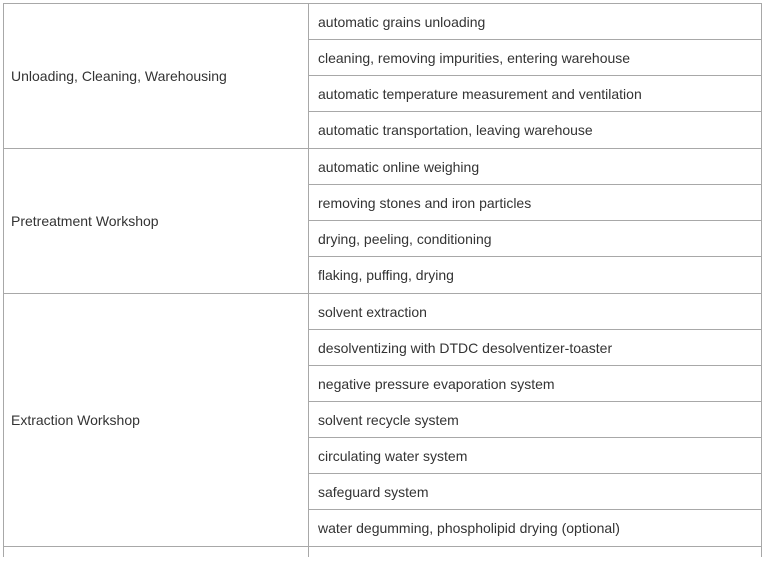  What do you see at coordinates (535, 492) in the screenshot?
I see `table-cell: safeguard system` at bounding box center [535, 492].